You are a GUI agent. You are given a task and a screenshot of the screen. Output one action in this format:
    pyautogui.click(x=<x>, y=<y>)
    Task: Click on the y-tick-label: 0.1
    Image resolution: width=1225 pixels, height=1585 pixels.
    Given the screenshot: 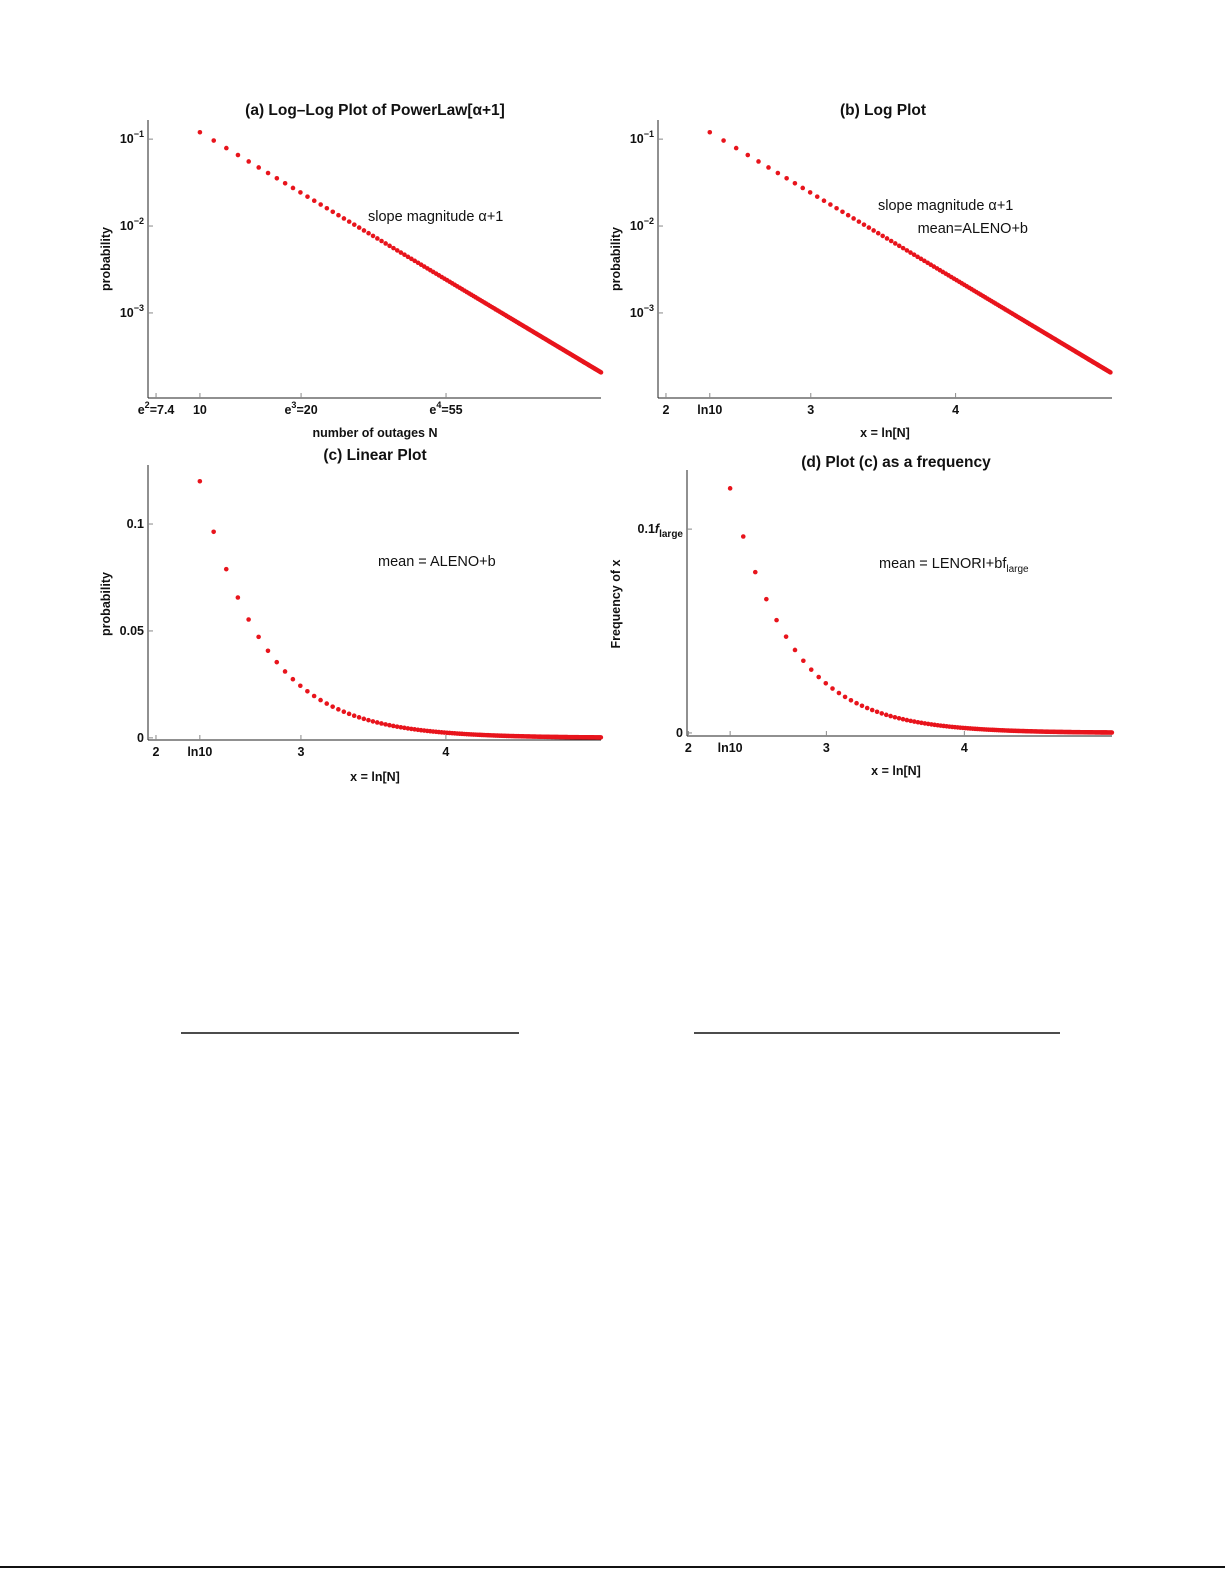 What is the action you would take?
    pyautogui.click(x=135, y=524)
    